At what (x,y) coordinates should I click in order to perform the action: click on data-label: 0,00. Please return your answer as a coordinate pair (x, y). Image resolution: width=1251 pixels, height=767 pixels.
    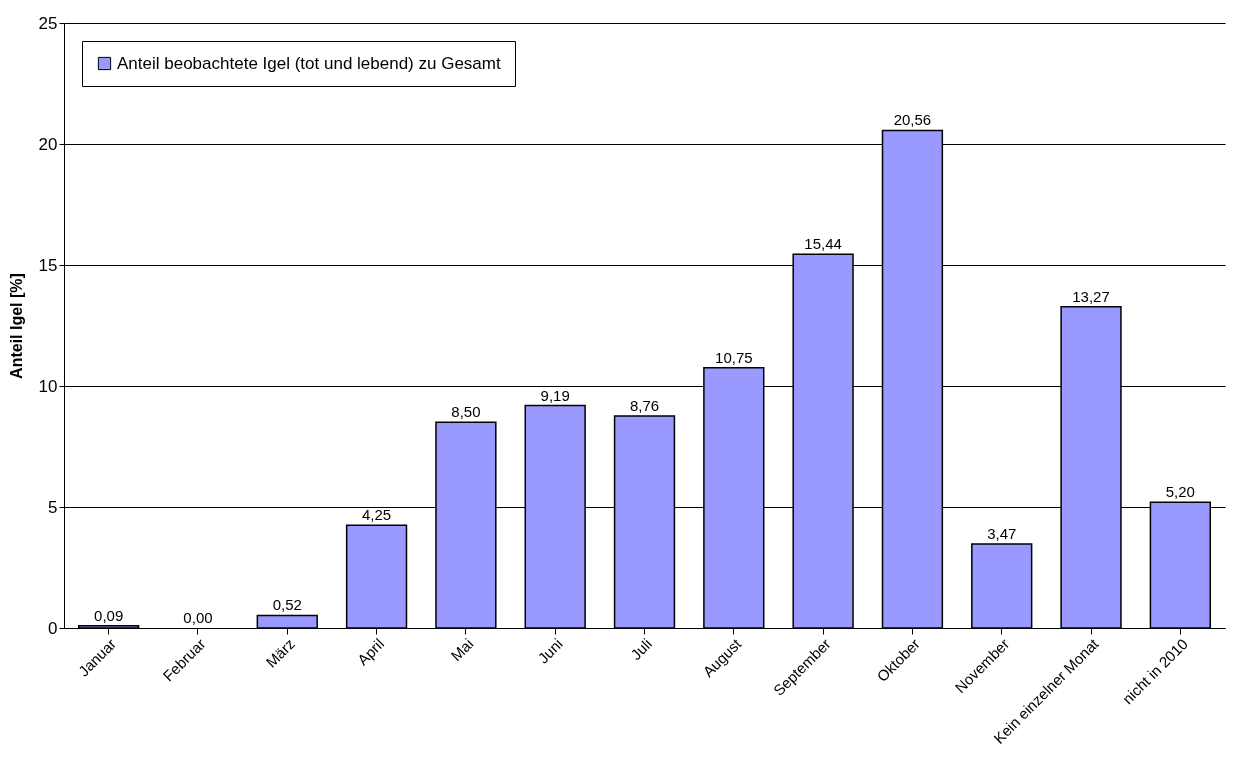
    Looking at the image, I should click on (198, 617).